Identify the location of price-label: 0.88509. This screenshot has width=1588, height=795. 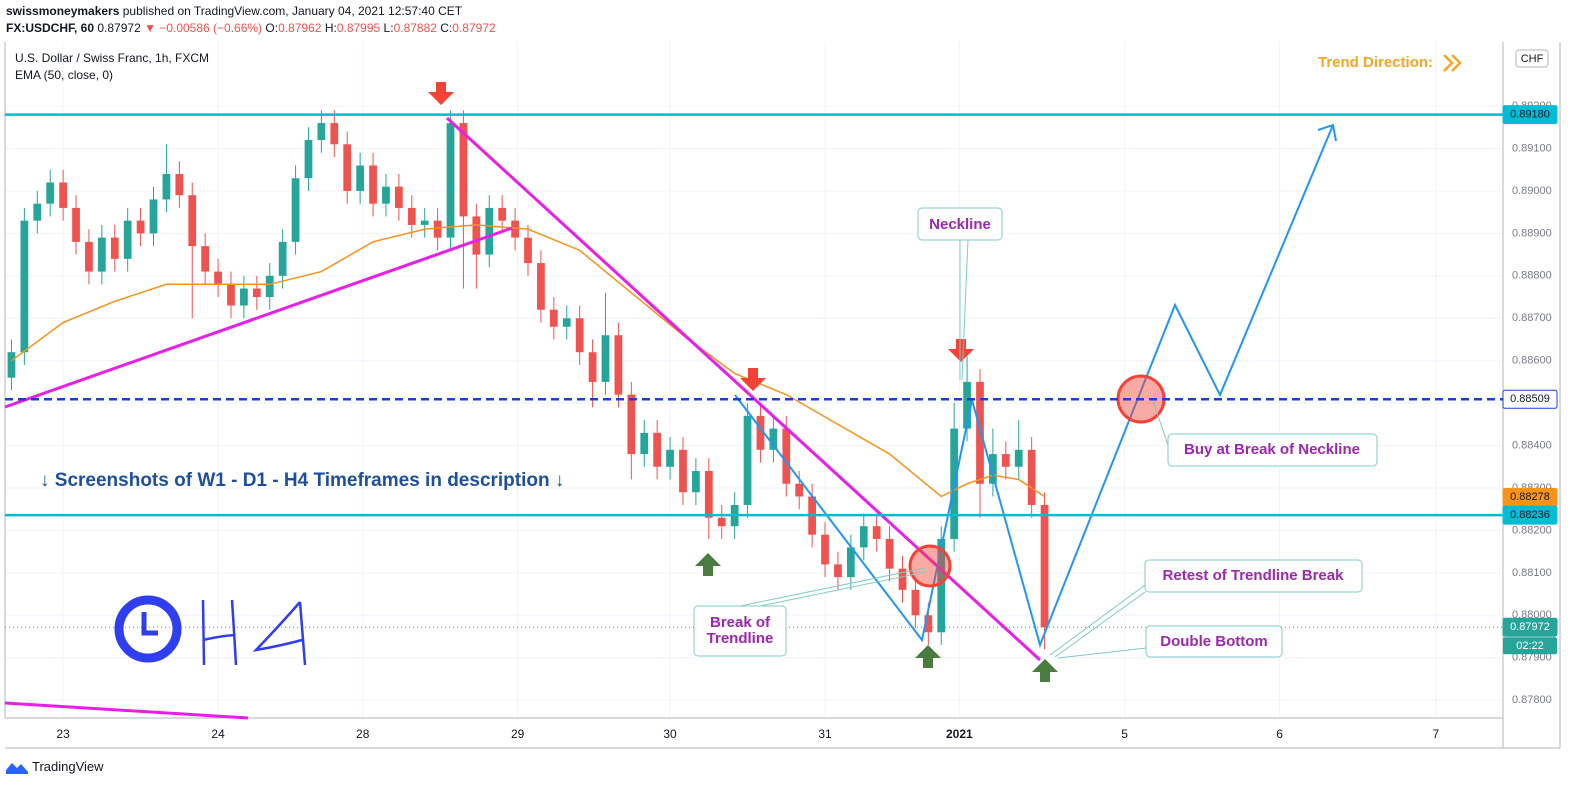
(1530, 399).